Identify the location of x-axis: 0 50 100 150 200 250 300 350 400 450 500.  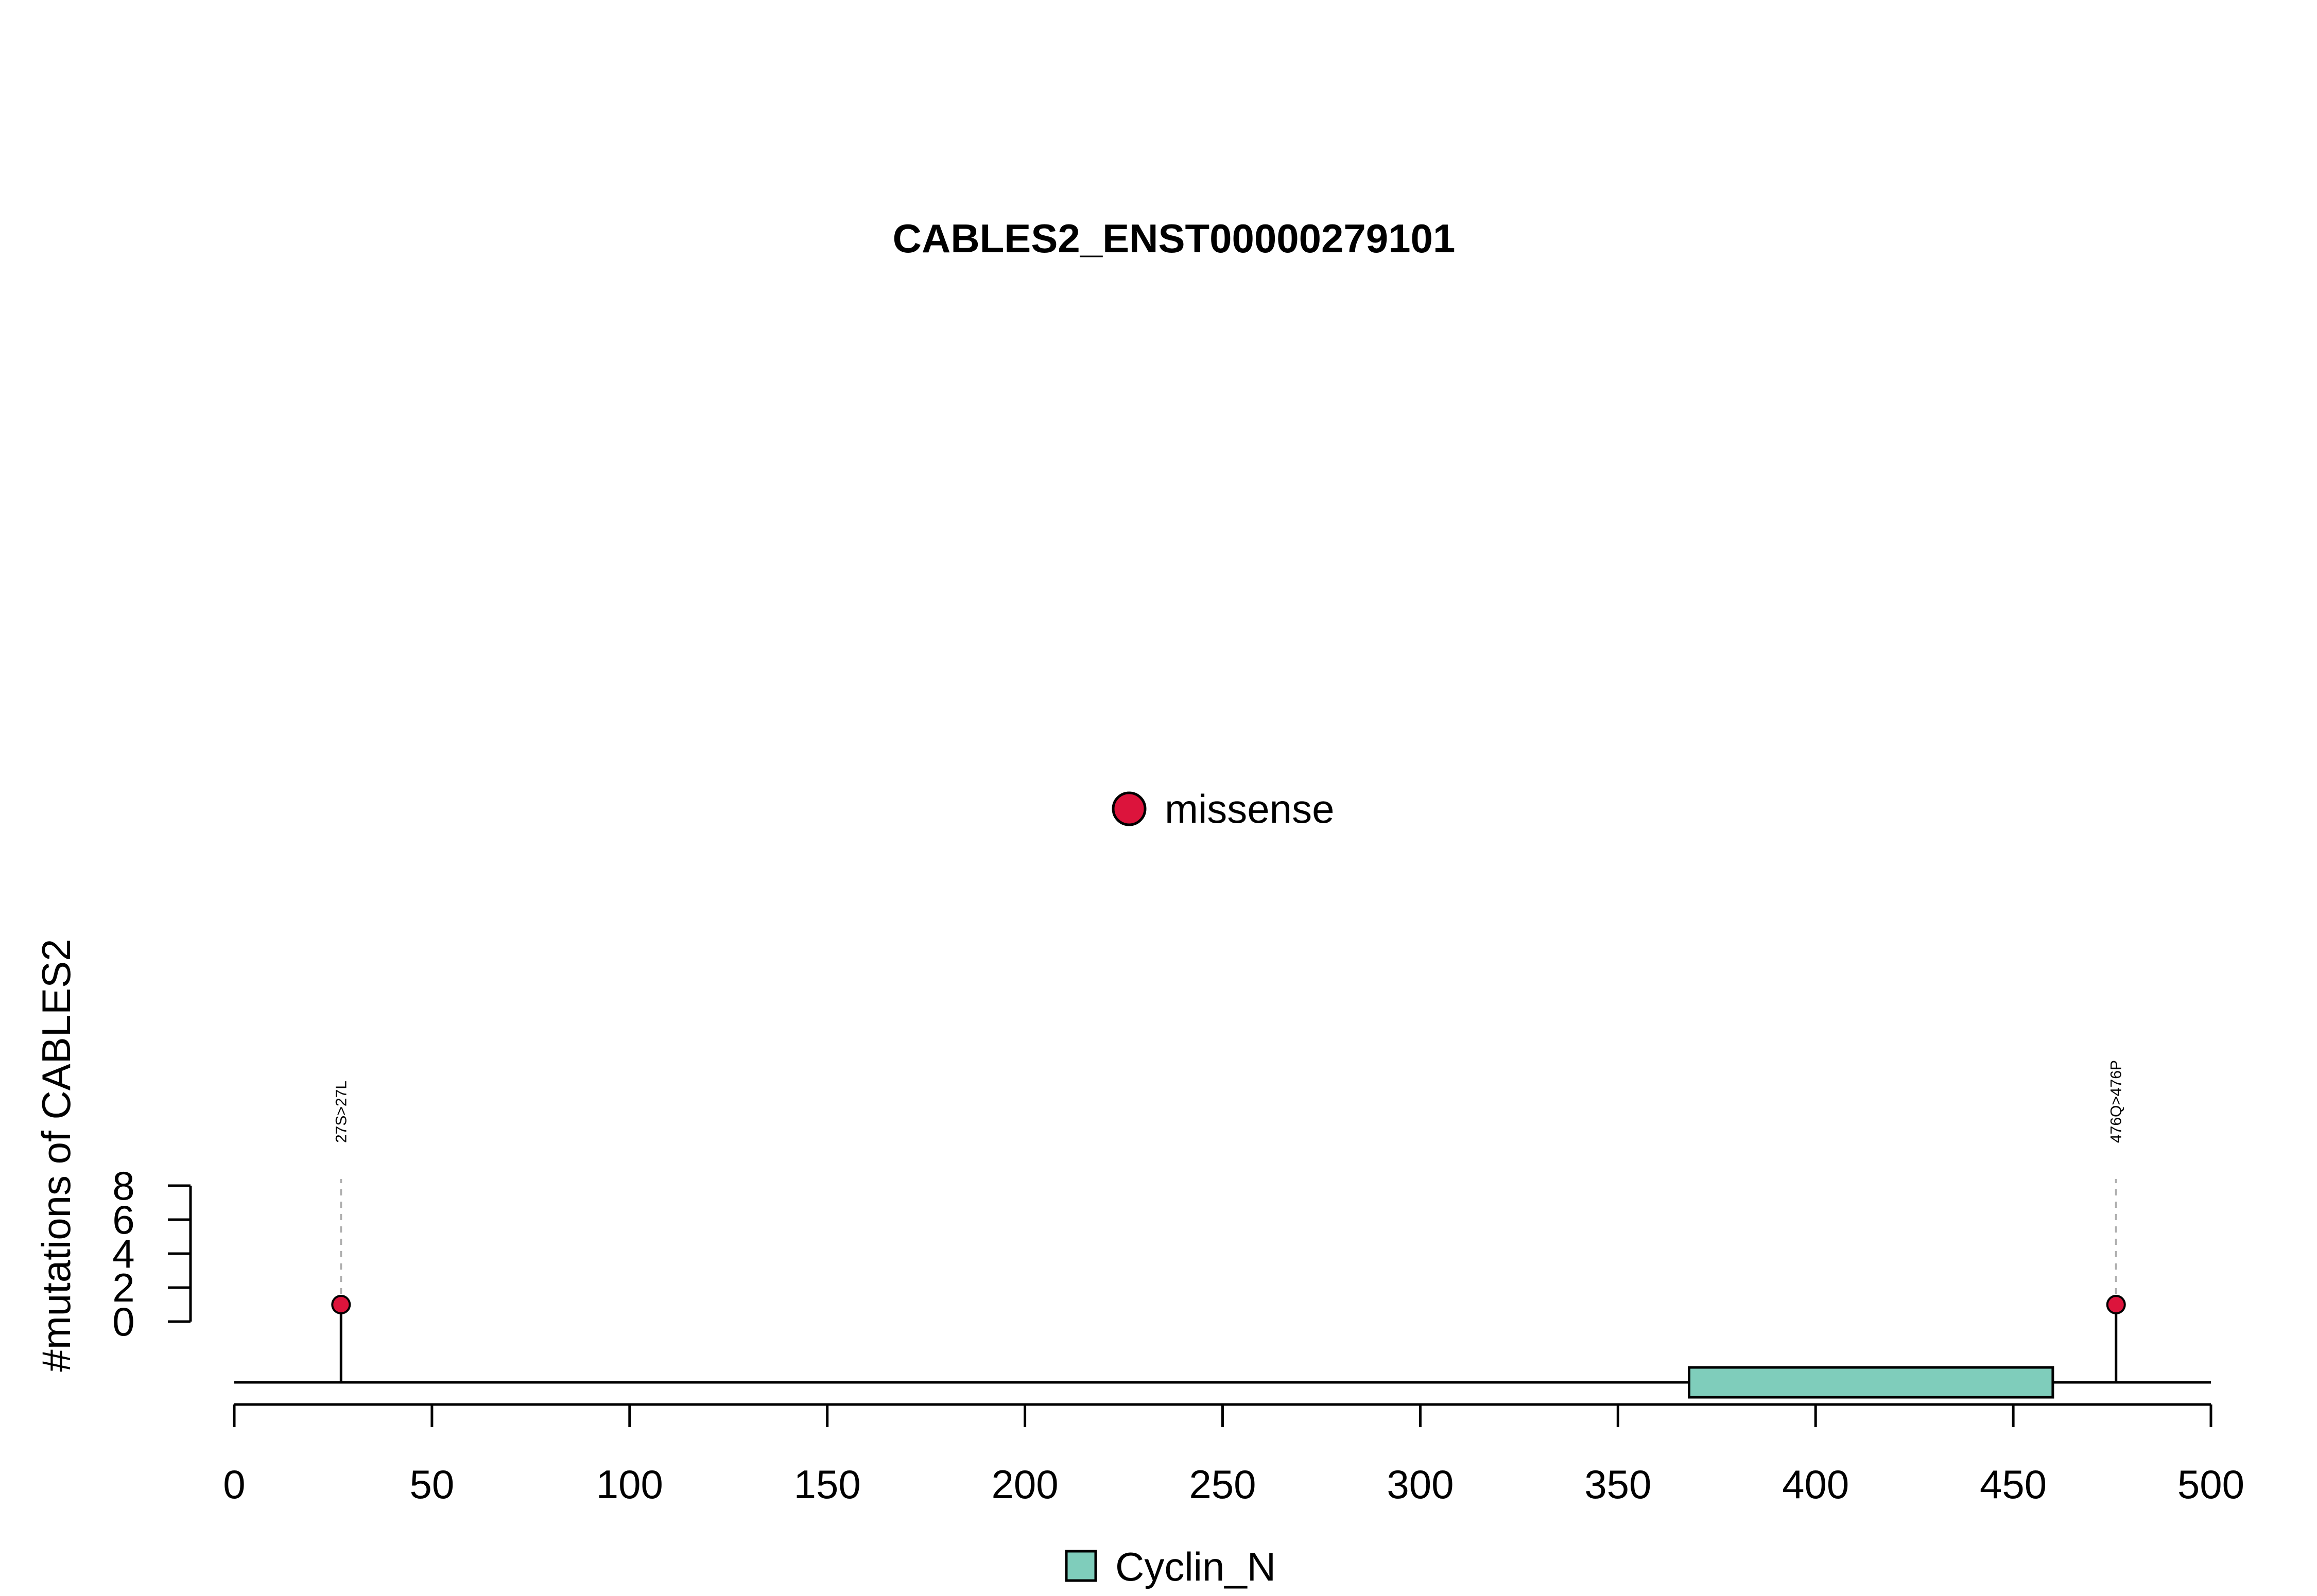
(1233, 1455).